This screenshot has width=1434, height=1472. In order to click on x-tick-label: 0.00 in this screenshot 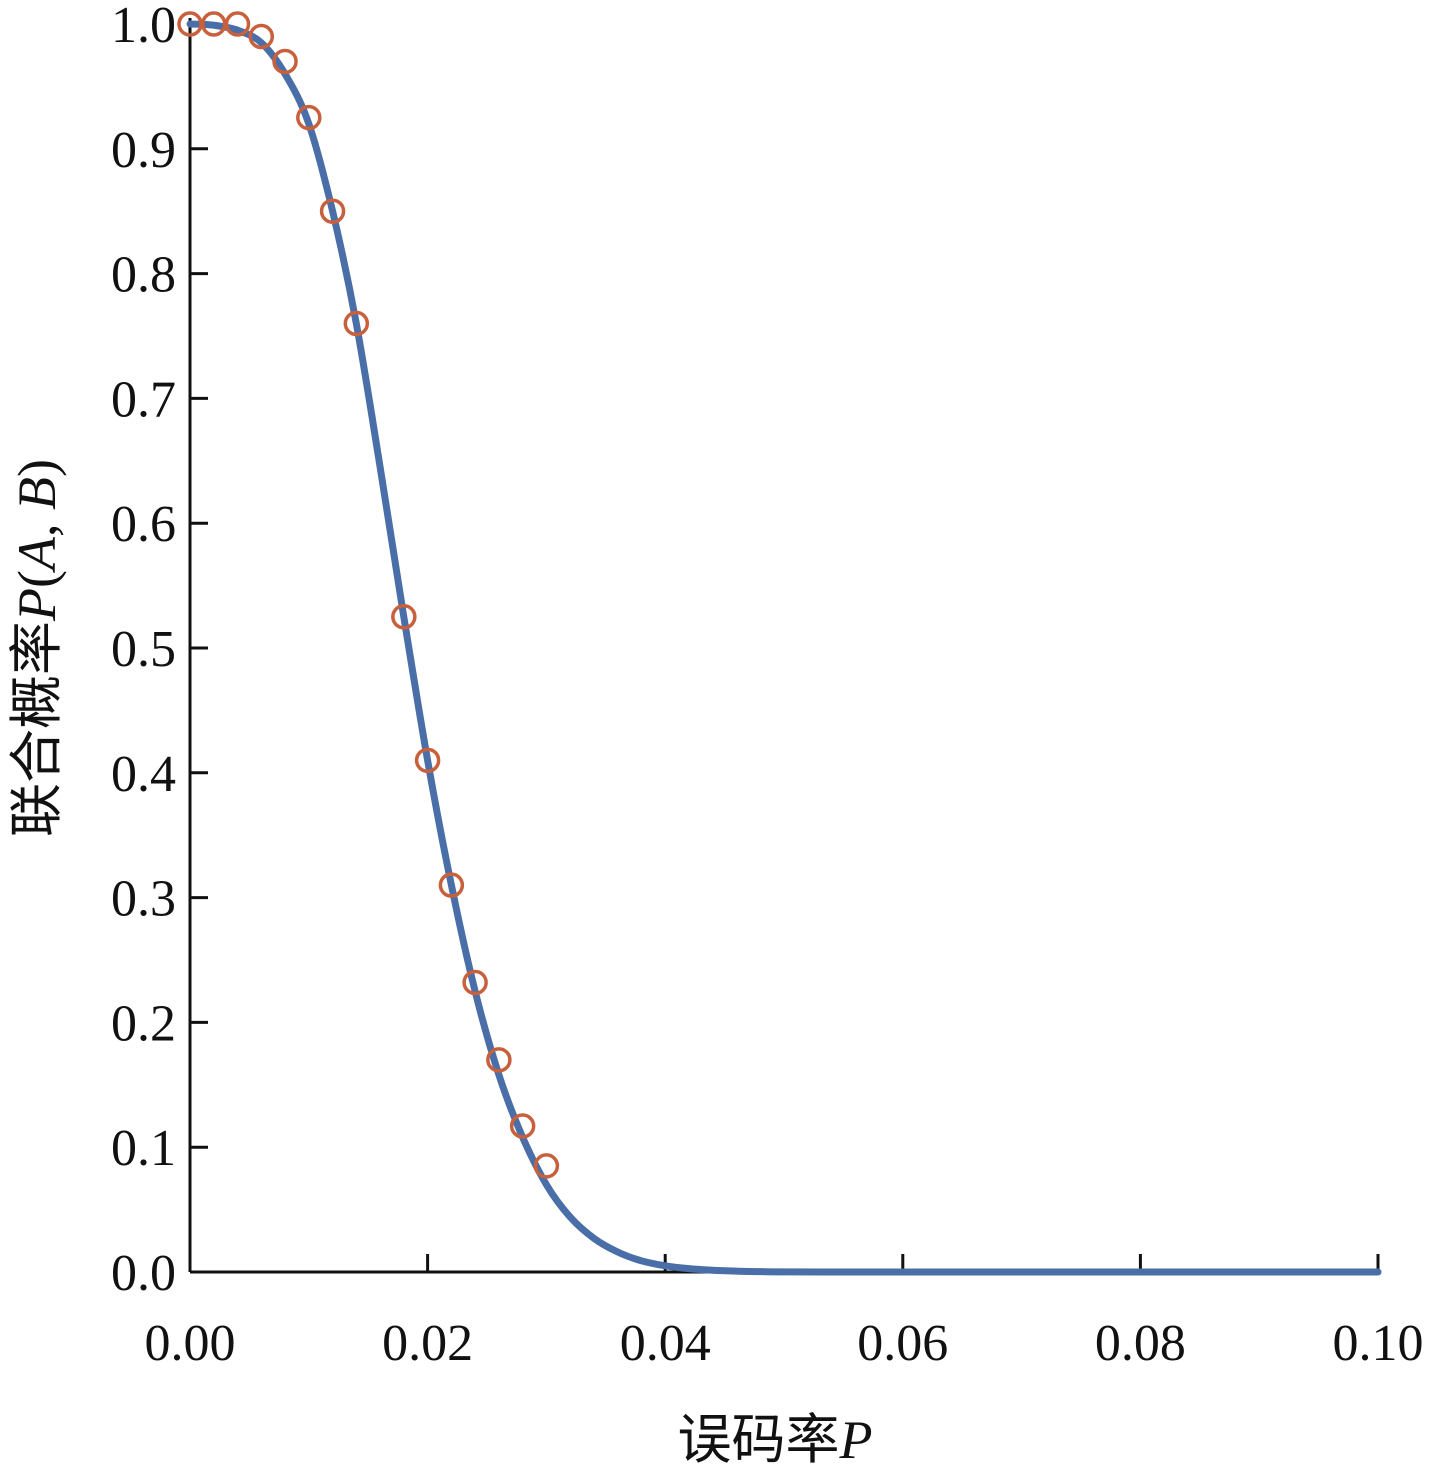, I will do `click(190, 1343)`.